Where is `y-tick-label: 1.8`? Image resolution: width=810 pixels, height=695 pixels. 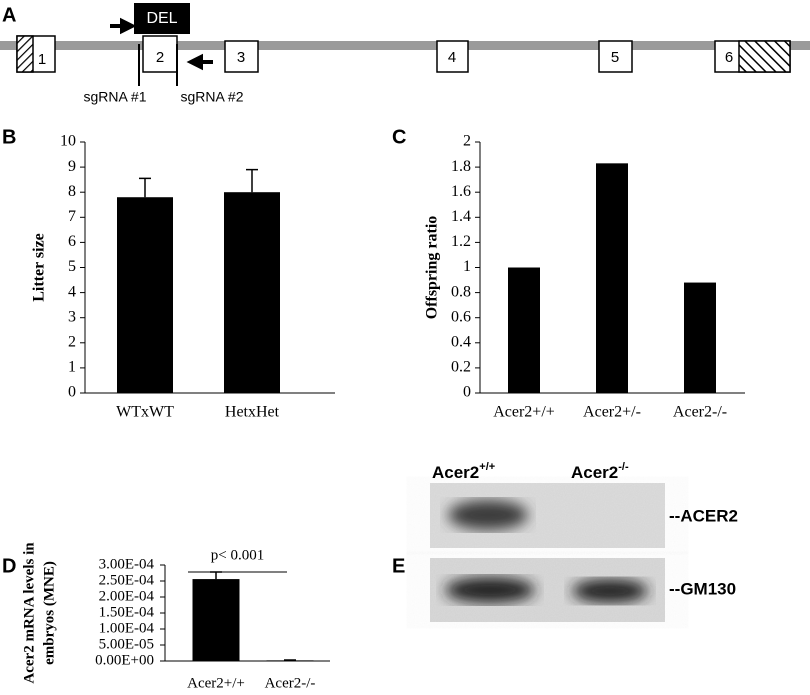
y-tick-label: 1.8 is located at coordinates (461, 166).